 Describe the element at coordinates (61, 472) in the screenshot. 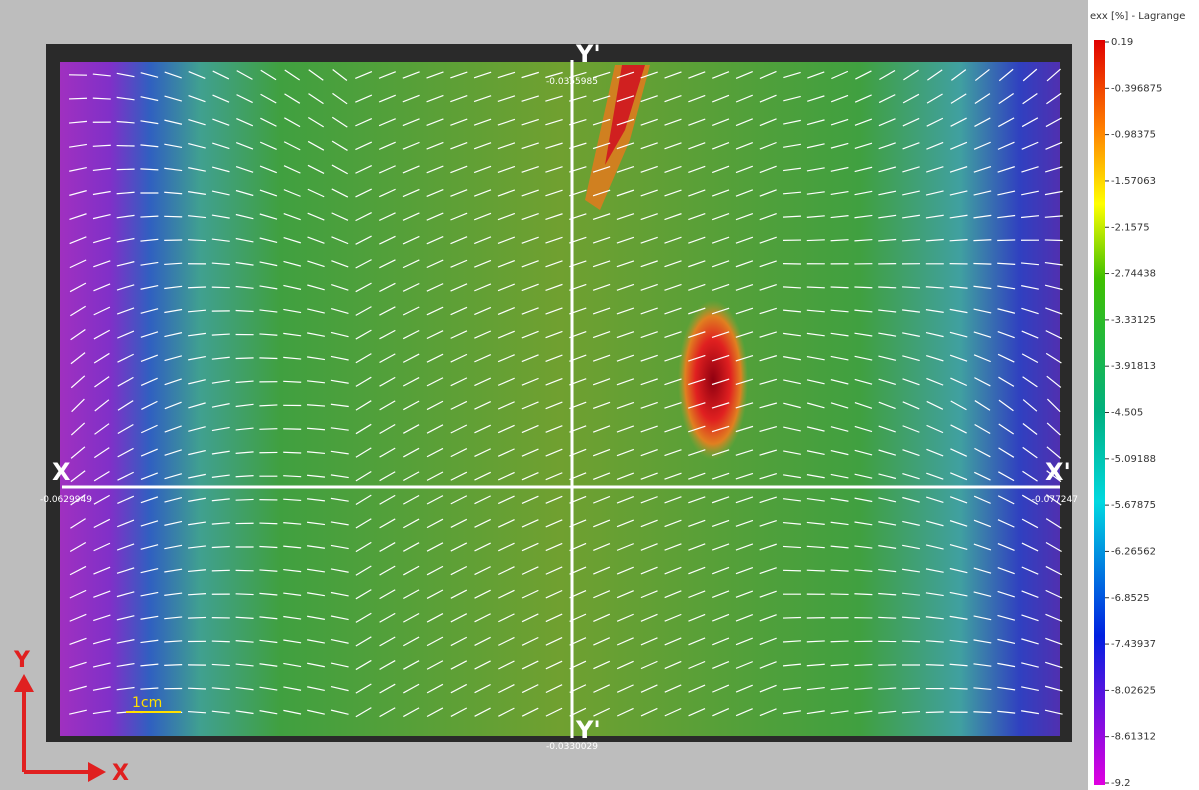

I see `section-label: X` at that location.